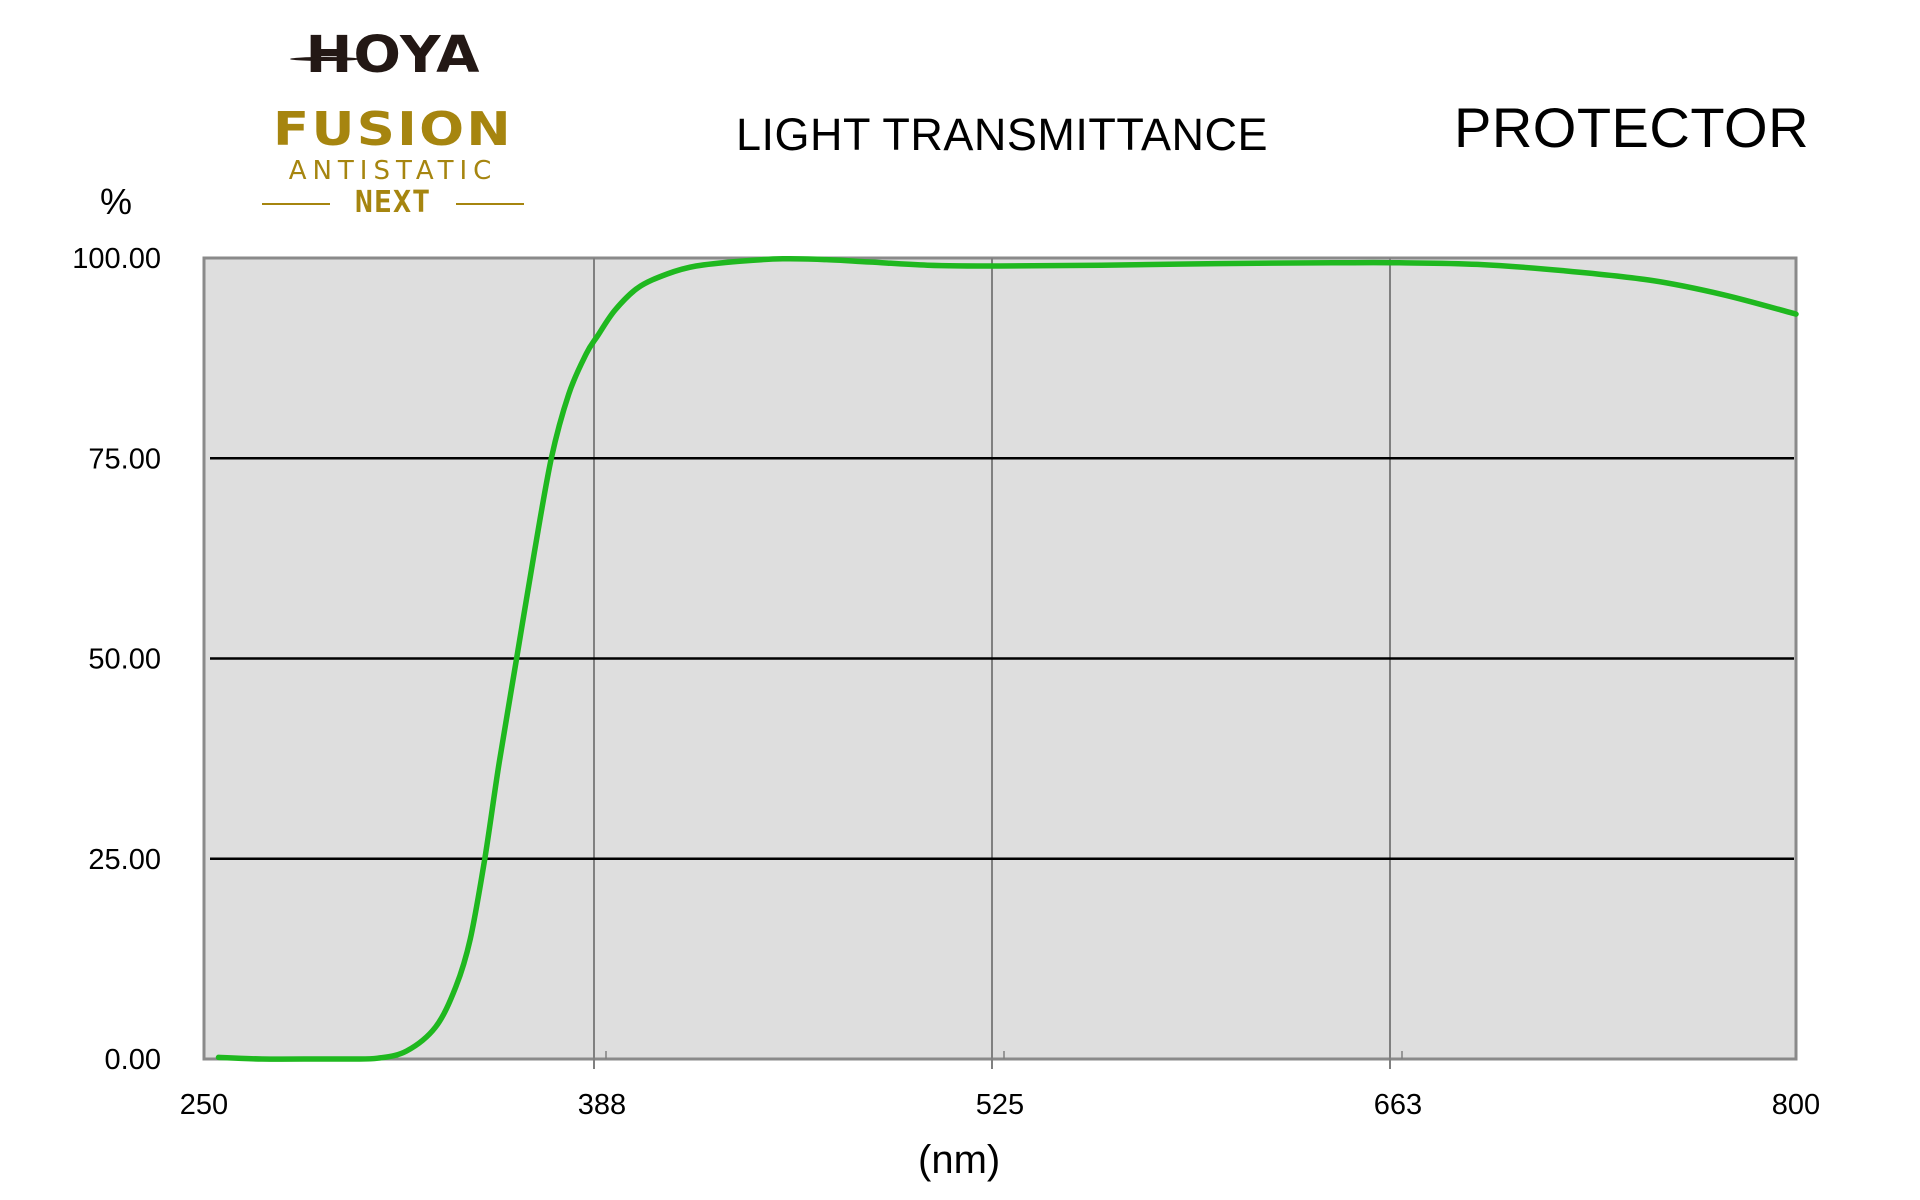 This screenshot has width=1920, height=1200. I want to click on y-tick-label: 50.00, so click(124, 660).